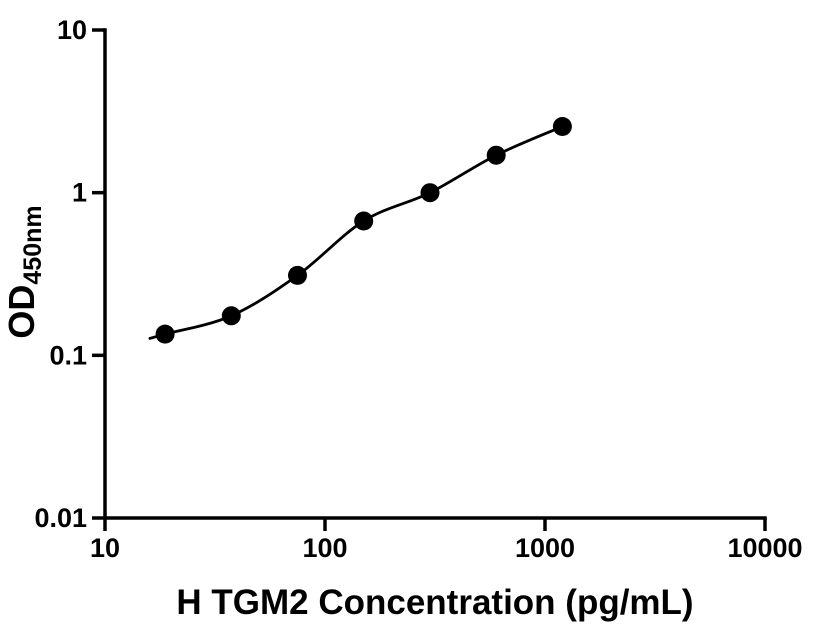 The height and width of the screenshot is (640, 816). What do you see at coordinates (545, 548) in the screenshot?
I see `x-tick-label: 1000` at bounding box center [545, 548].